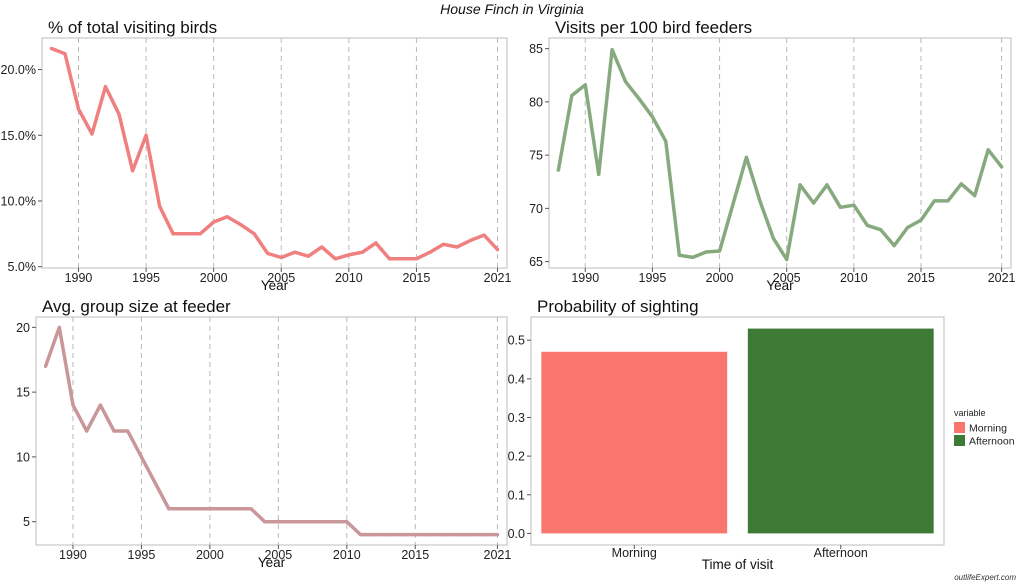  Describe the element at coordinates (73, 405) in the screenshot. I see `data-point-1990` at that location.